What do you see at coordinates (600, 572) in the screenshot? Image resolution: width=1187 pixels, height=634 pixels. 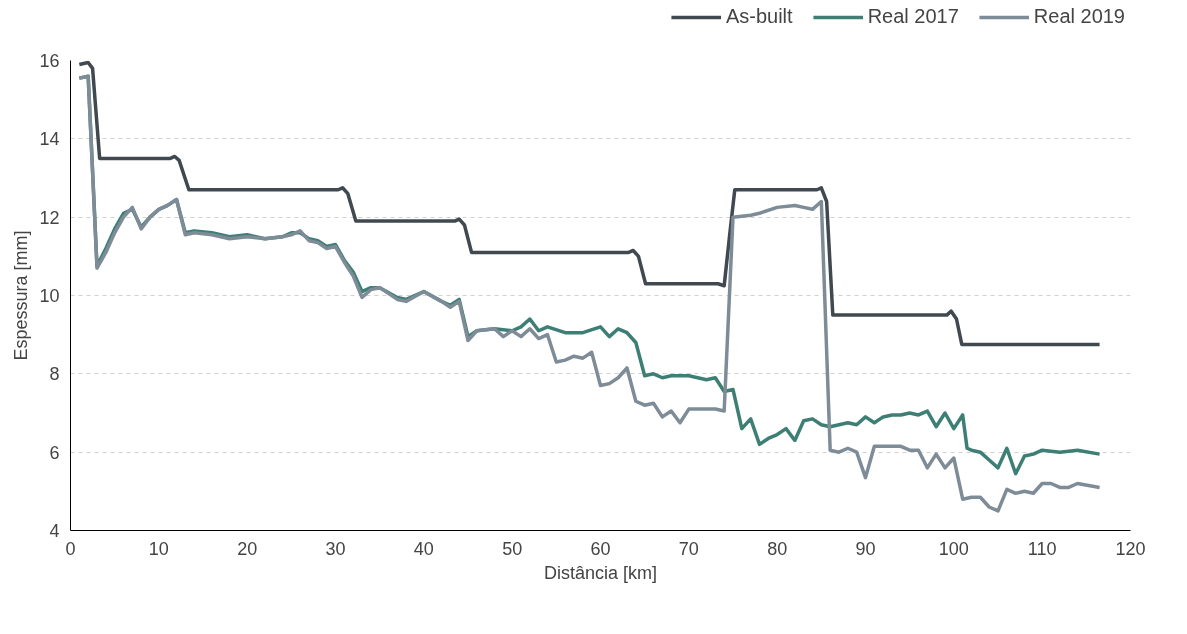 I see `x-axis-title: Distância [km]` at bounding box center [600, 572].